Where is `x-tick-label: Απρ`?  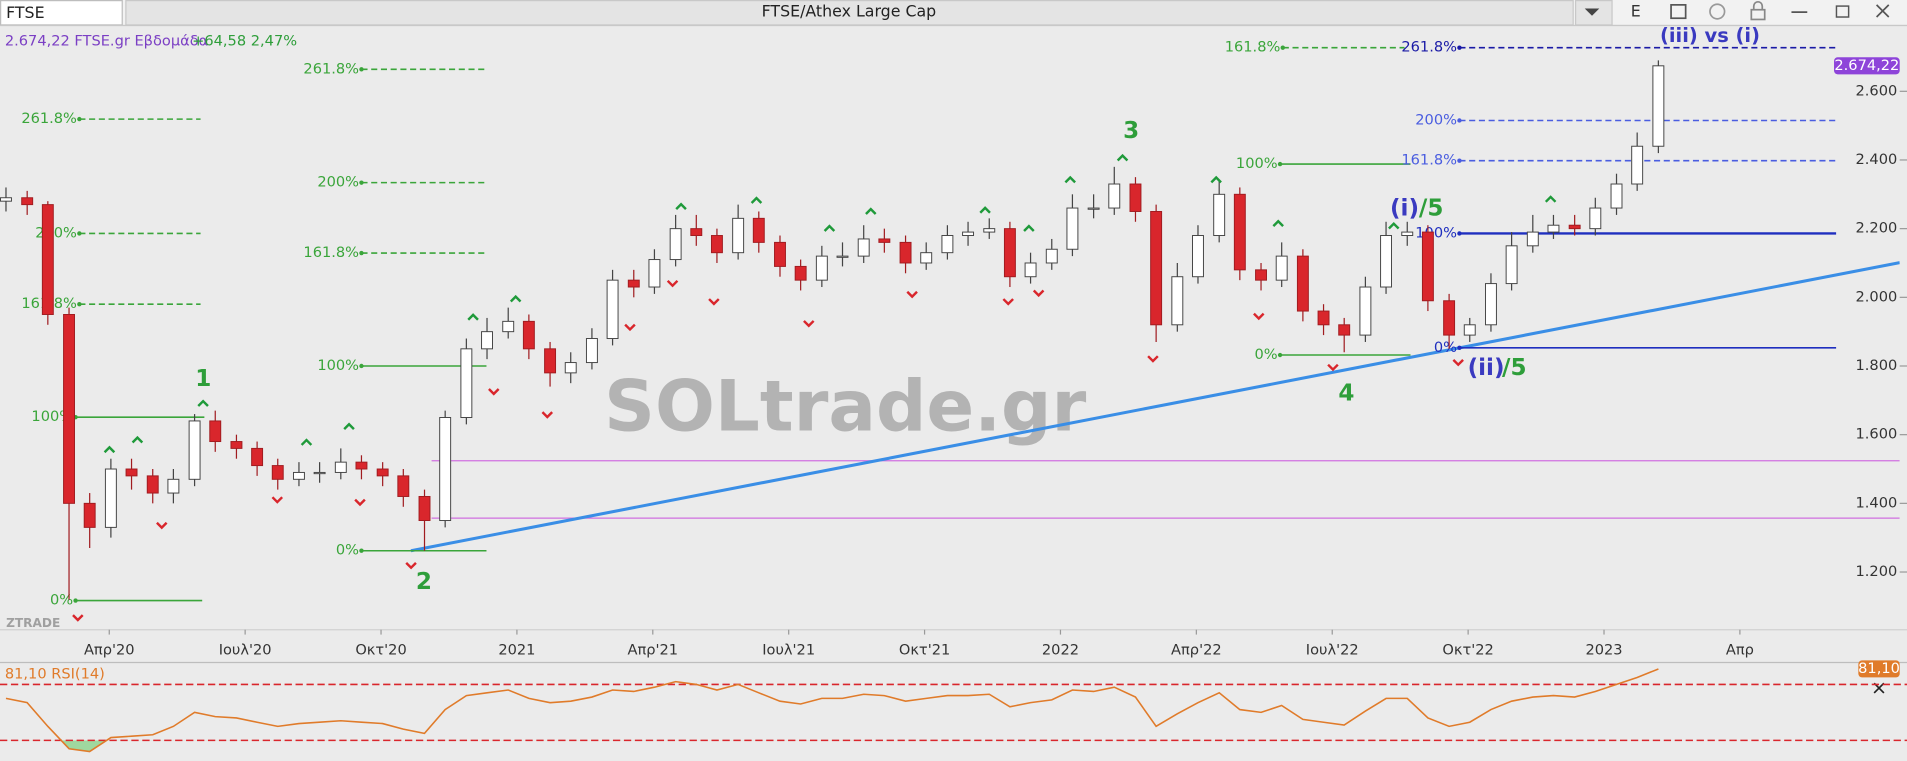
x-tick-label: Απρ is located at coordinates (1740, 649).